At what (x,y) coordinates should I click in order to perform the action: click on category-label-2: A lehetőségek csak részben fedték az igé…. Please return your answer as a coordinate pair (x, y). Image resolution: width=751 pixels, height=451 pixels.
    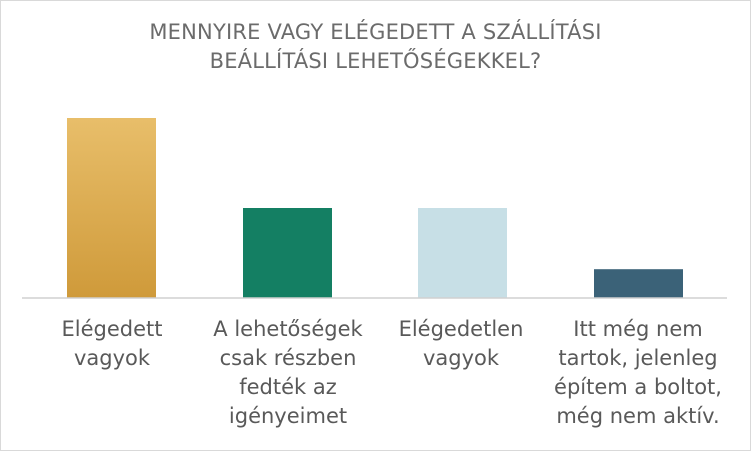
    Looking at the image, I should click on (288, 372).